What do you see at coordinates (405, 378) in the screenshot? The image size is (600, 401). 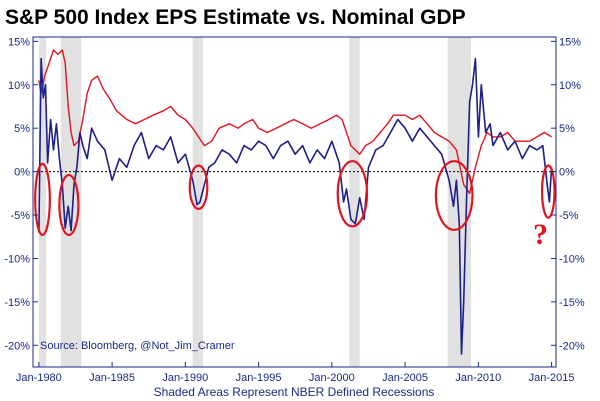 I see `x-tick-label: Jan-2005` at bounding box center [405, 378].